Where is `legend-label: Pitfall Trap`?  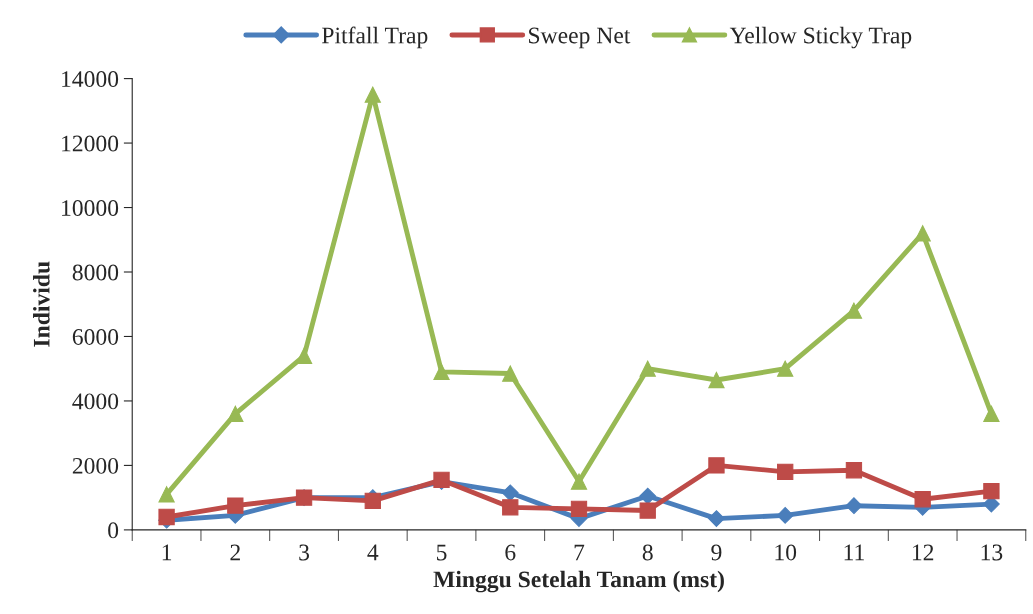 legend-label: Pitfall Trap is located at coordinates (375, 37).